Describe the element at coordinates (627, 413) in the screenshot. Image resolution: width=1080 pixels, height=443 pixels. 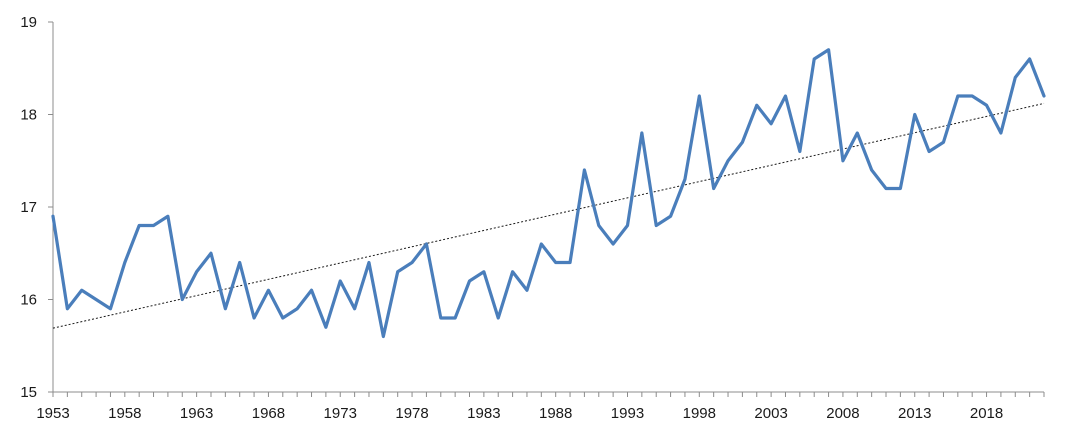
I see `x-tick-label: 1993` at that location.